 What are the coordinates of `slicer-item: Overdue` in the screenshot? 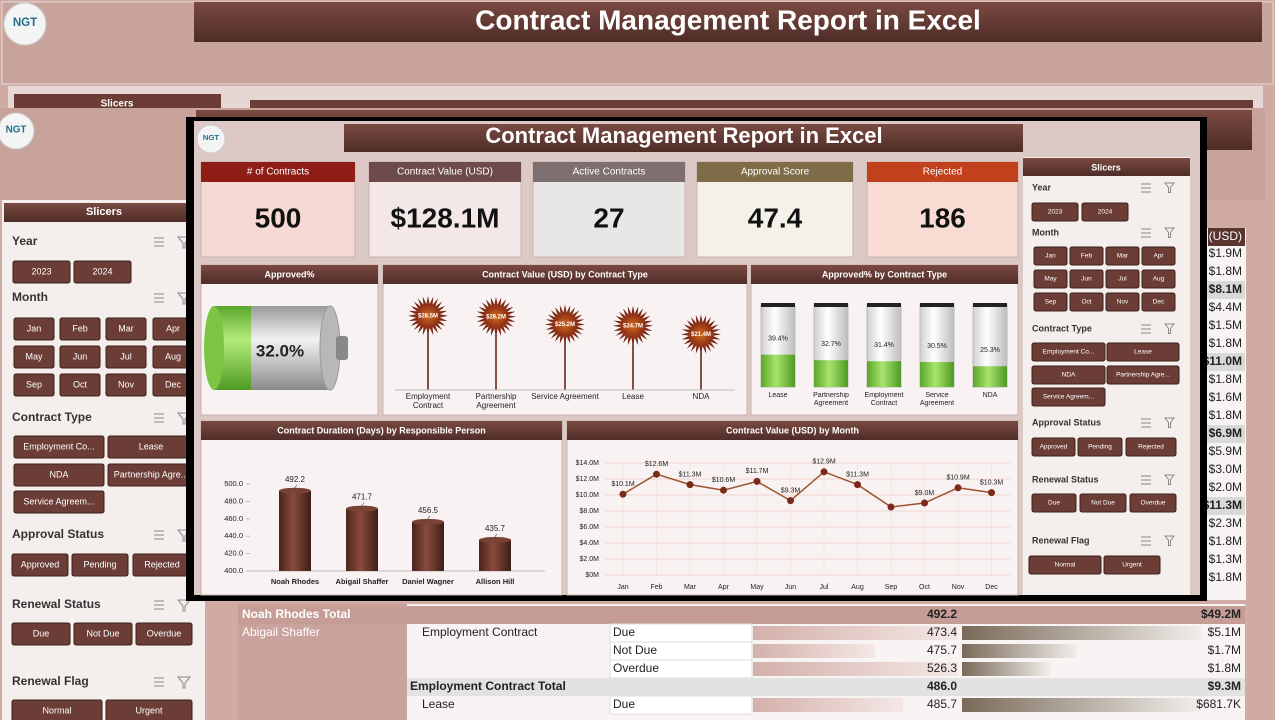 It's located at (164, 633).